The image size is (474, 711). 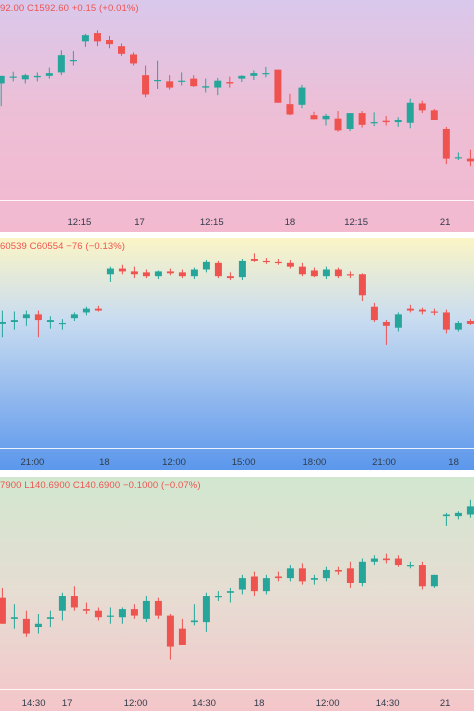 I want to click on time-axis-tick-label: 12:00, so click(x=174, y=462).